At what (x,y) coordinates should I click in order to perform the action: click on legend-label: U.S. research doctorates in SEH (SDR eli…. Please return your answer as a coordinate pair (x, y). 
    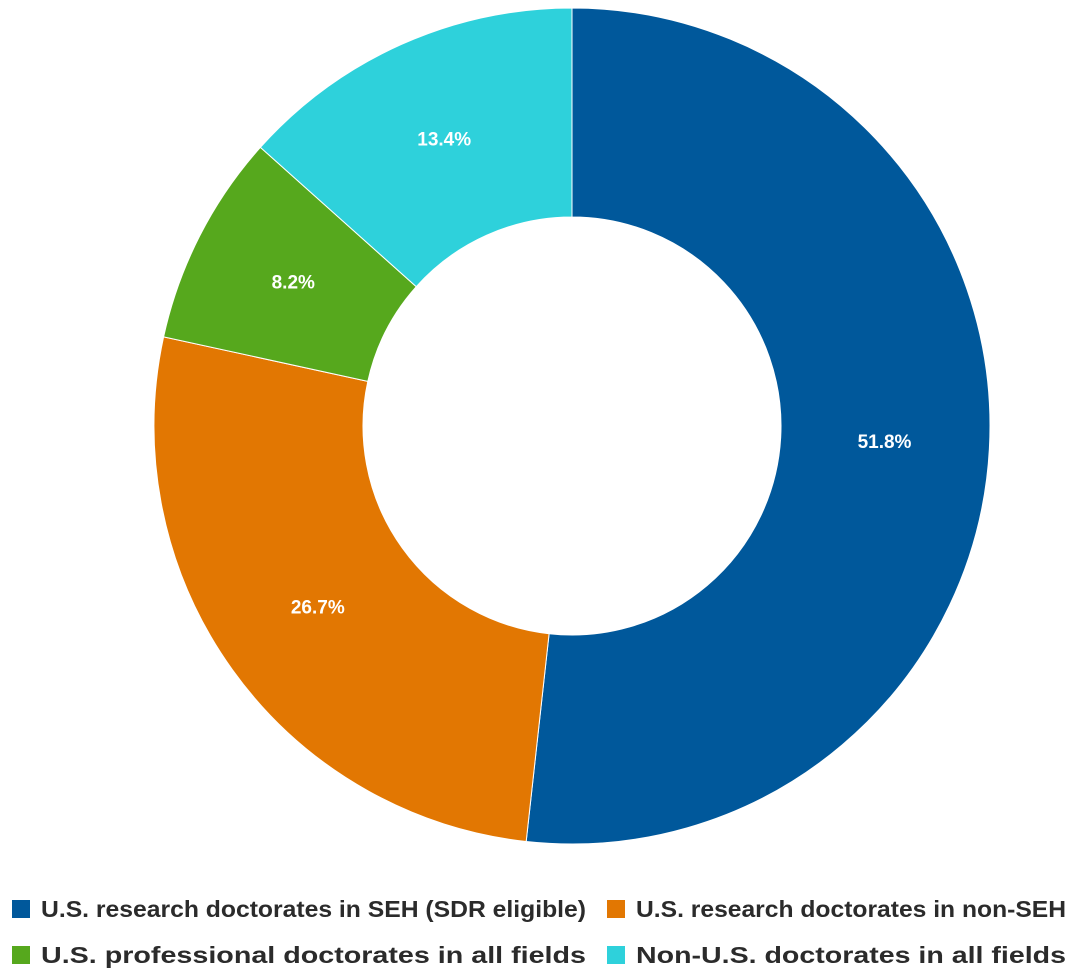
    Looking at the image, I should click on (313, 909).